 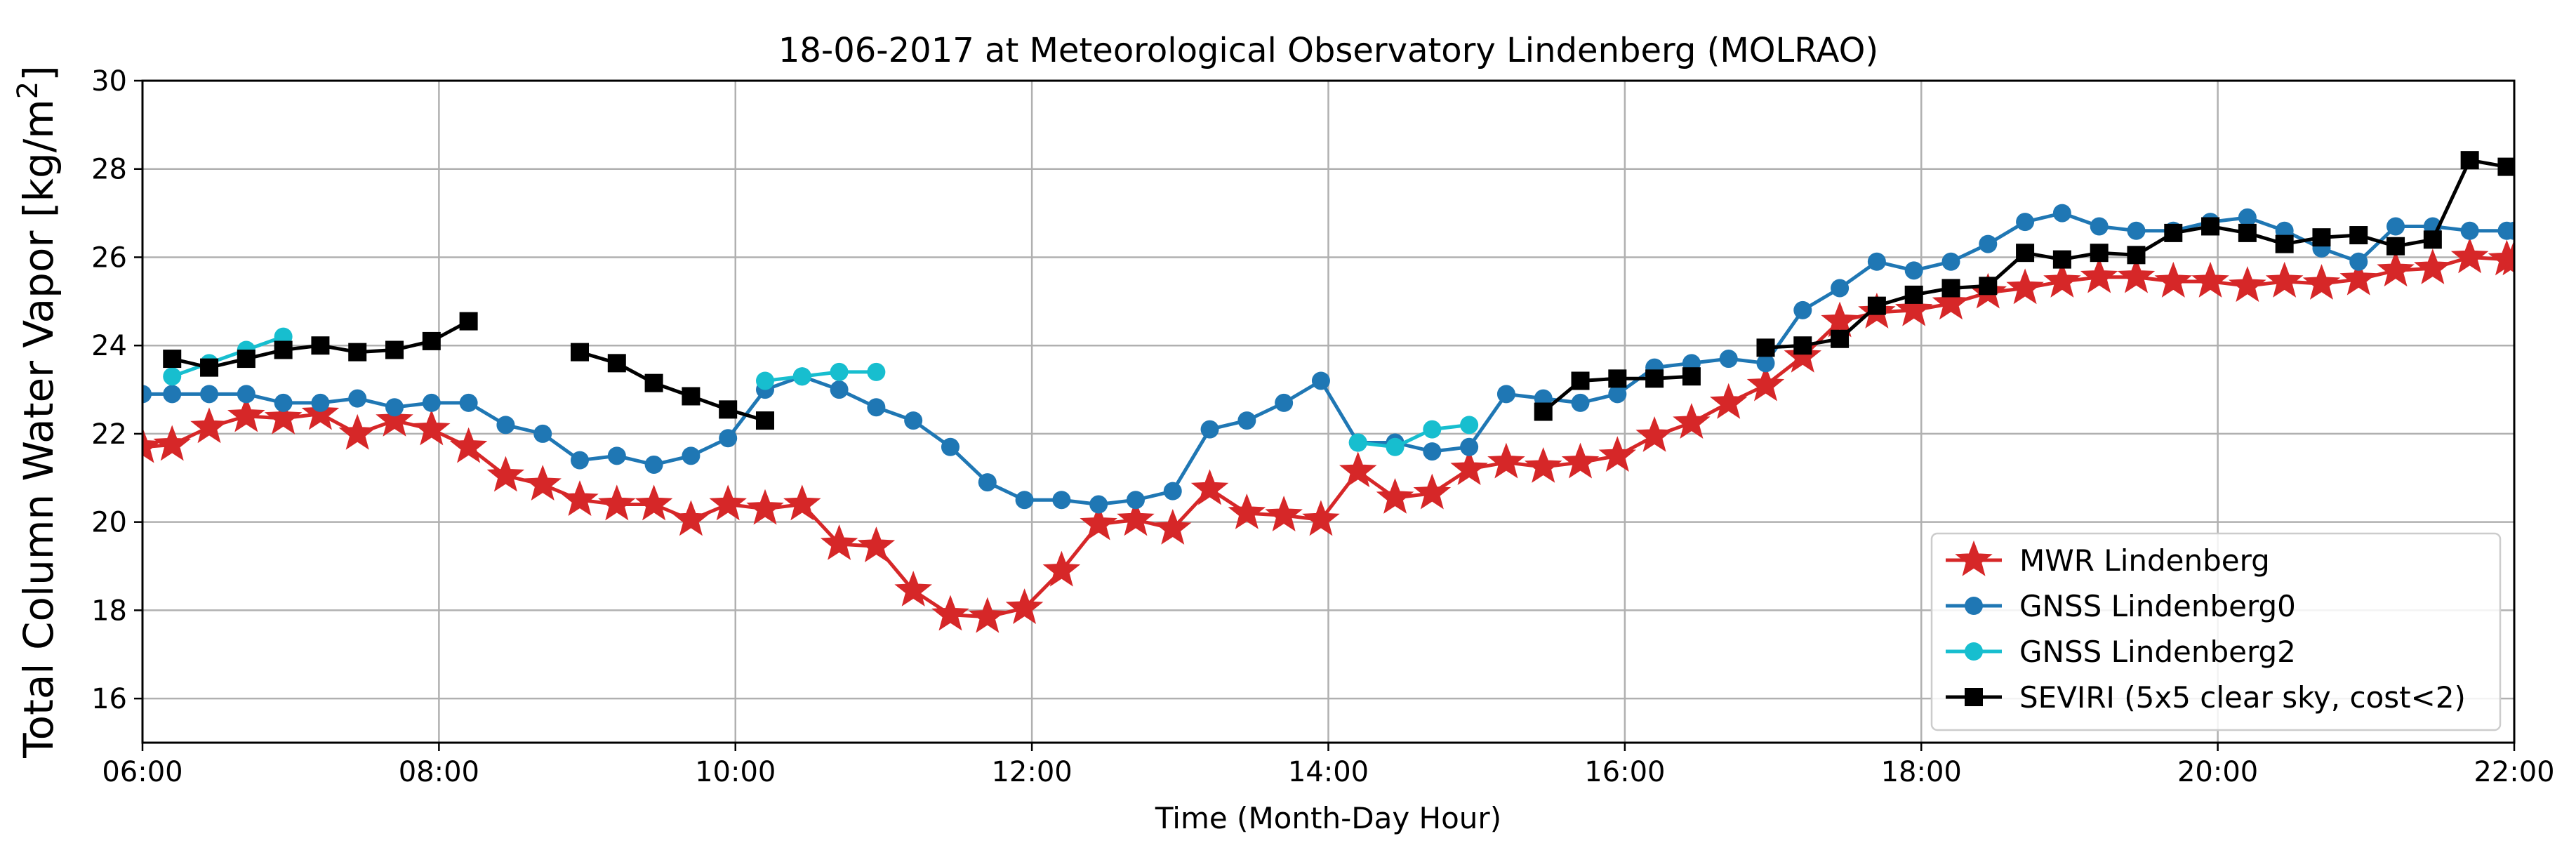 I want to click on legend-marker-mwr-lindenberg, so click(x=1974, y=558).